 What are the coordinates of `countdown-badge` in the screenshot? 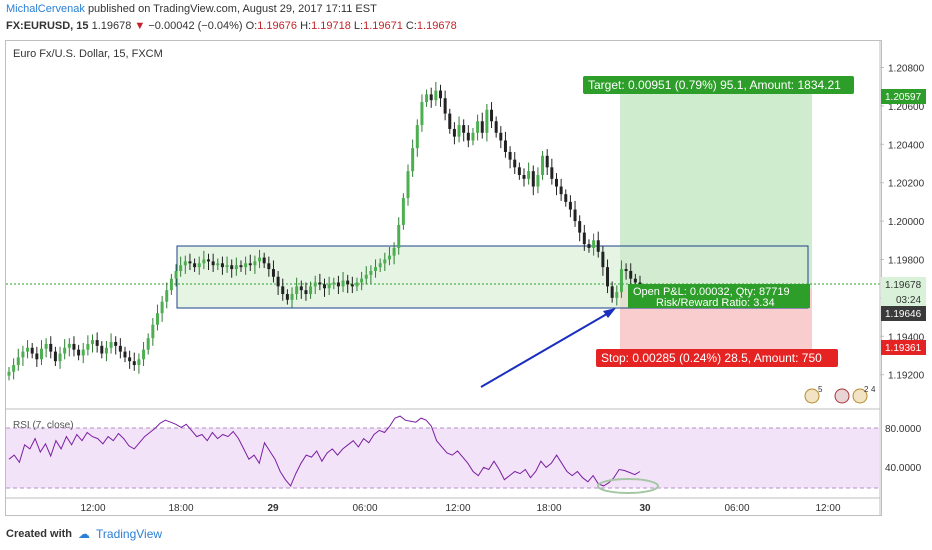 It's located at (903, 299).